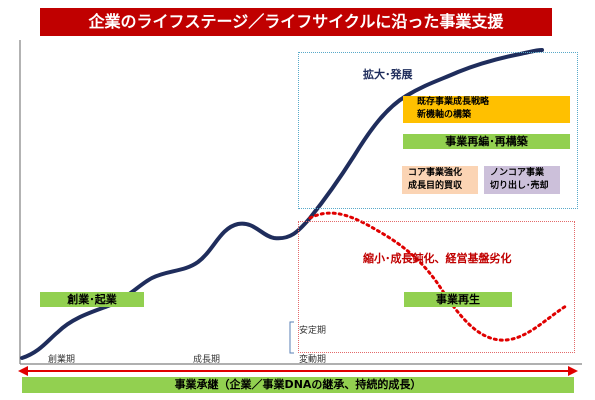 This screenshot has height=400, width=595. Describe the element at coordinates (517, 173) in the screenshot. I see `noncore-business-line1: ノンコア事業` at that location.